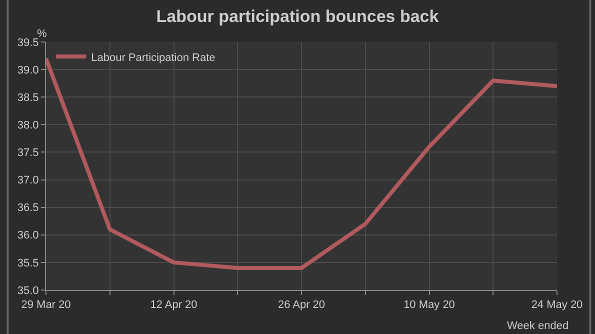 The height and width of the screenshot is (334, 595). What do you see at coordinates (42, 34) in the screenshot?
I see `y-axis-title: %` at bounding box center [42, 34].